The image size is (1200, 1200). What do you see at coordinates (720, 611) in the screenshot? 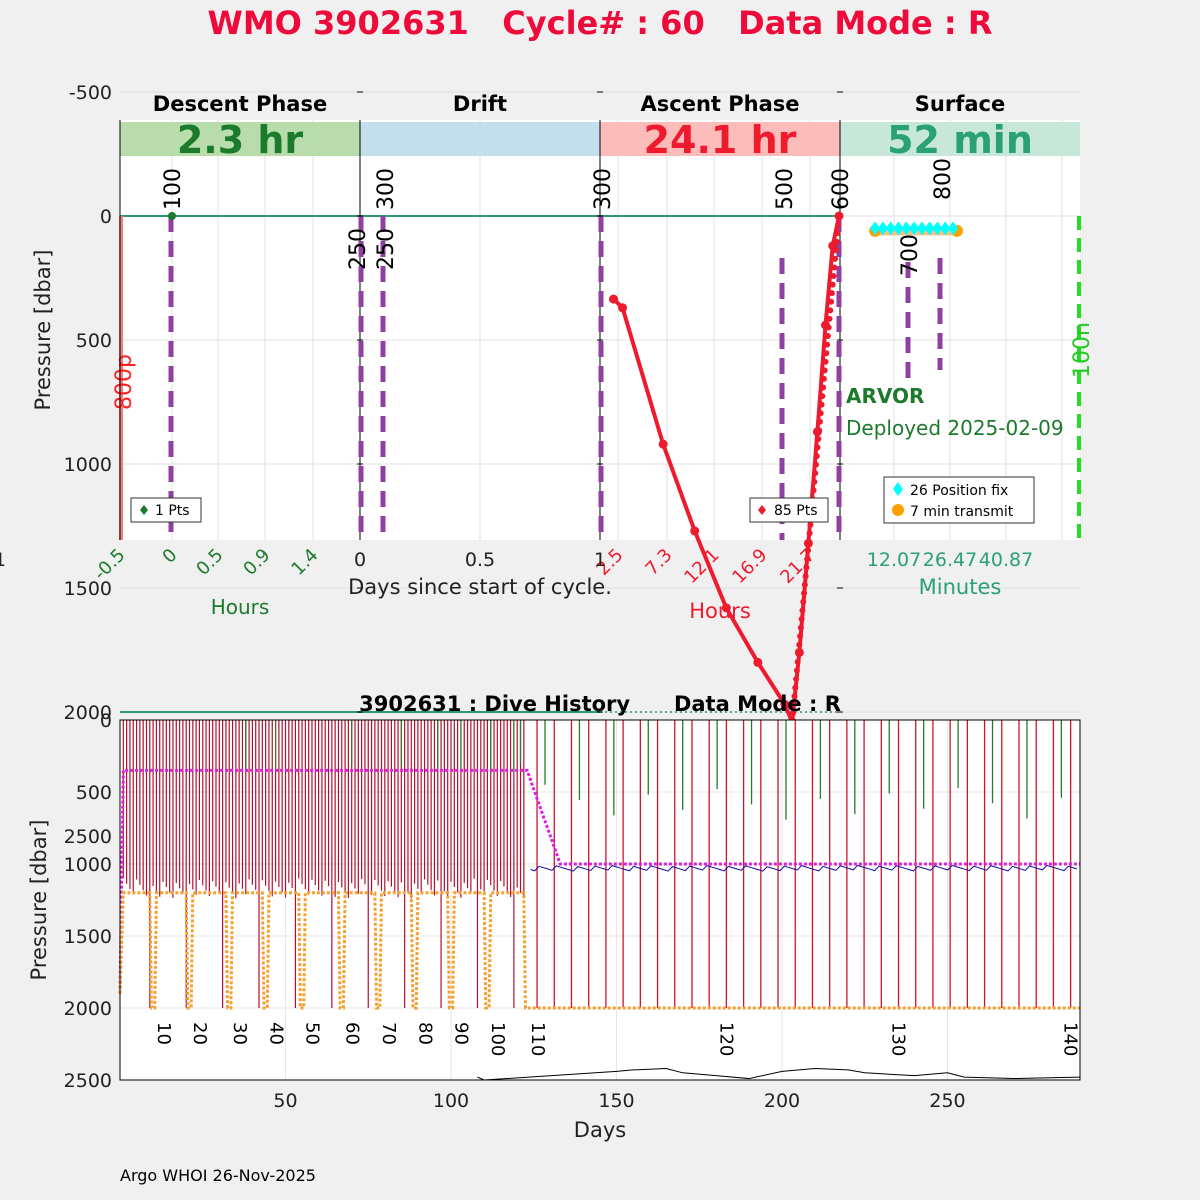
I see `ascent-x-unit: Hours` at bounding box center [720, 611].